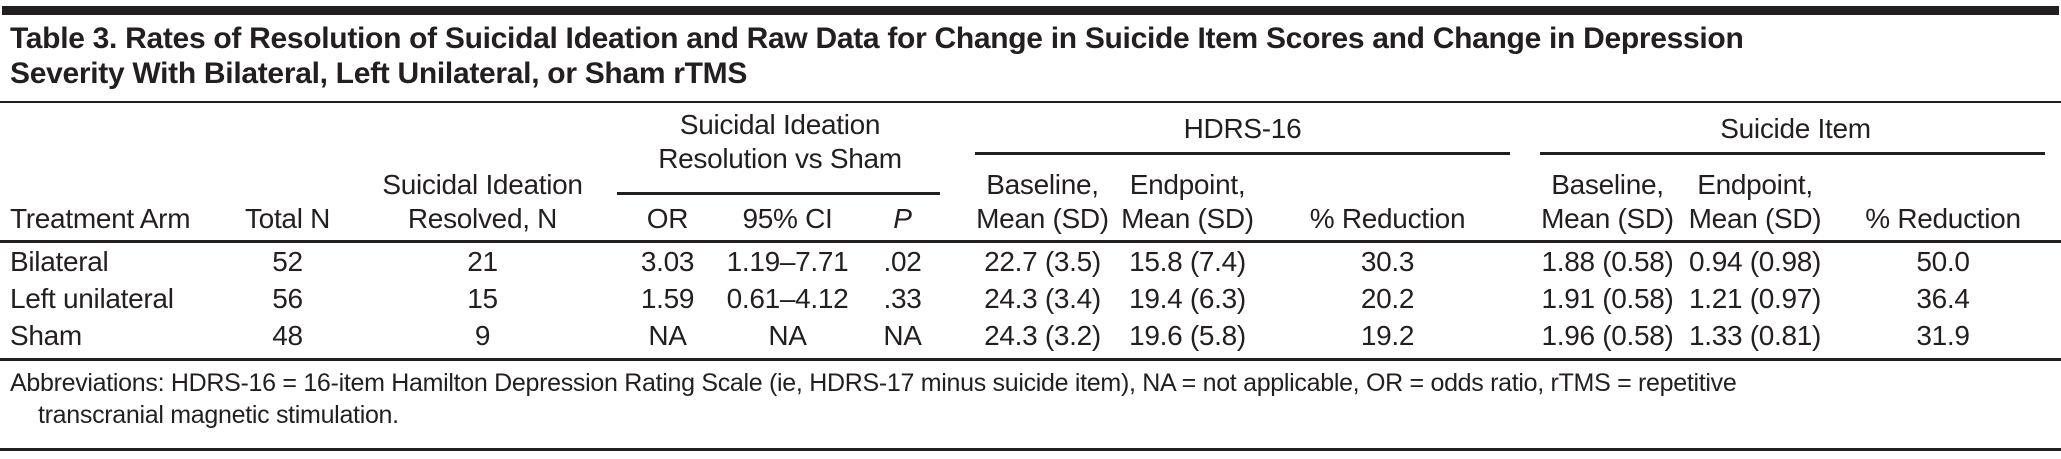  I want to click on spanner-hdrs-16: HDRS-16, so click(1242, 128).